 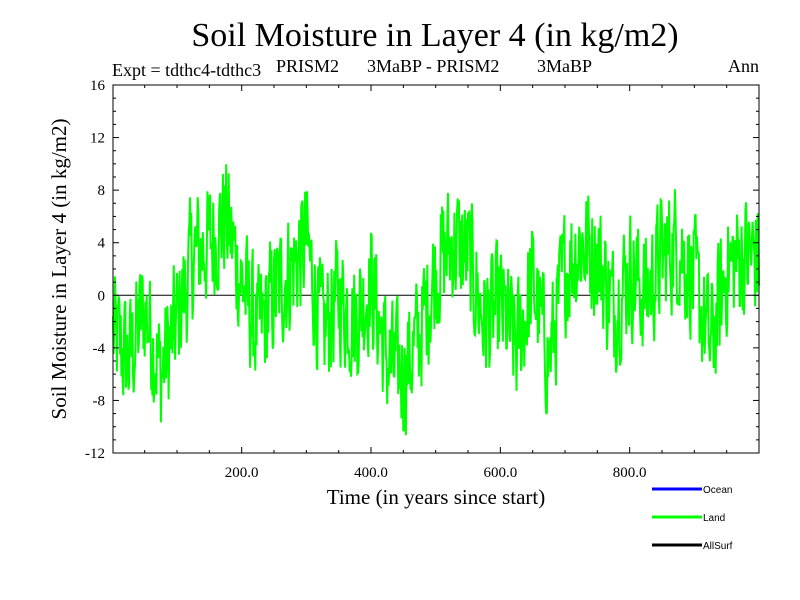 What do you see at coordinates (630, 473) in the screenshot?
I see `x-tick-label: 800.0` at bounding box center [630, 473].